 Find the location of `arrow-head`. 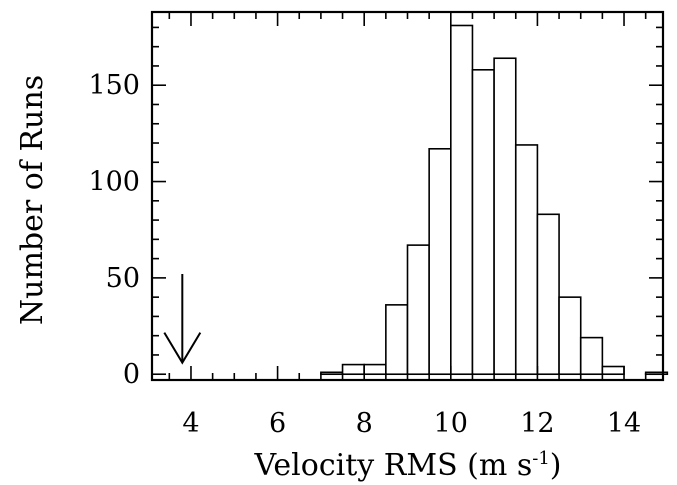

arrow-head is located at coordinates (182, 348).